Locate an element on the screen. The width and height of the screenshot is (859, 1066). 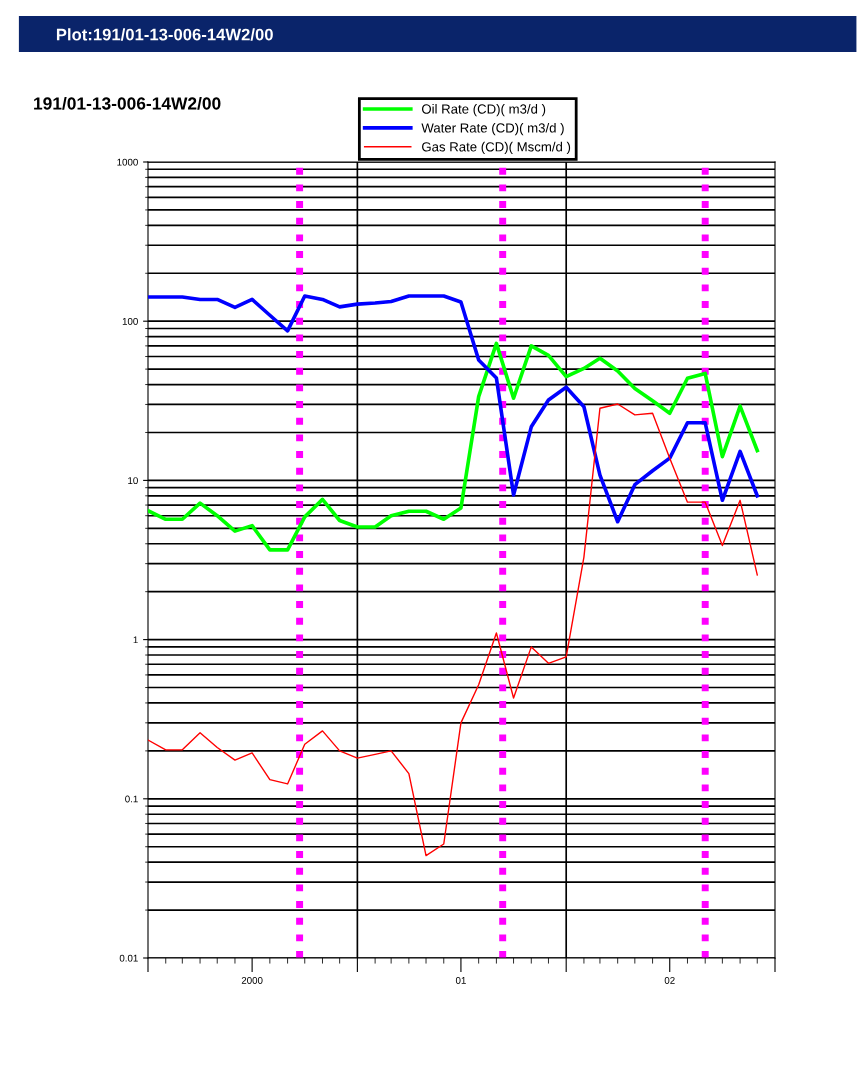
legend-label: Water Rate (CD)( m3/d ) is located at coordinates (492, 129).